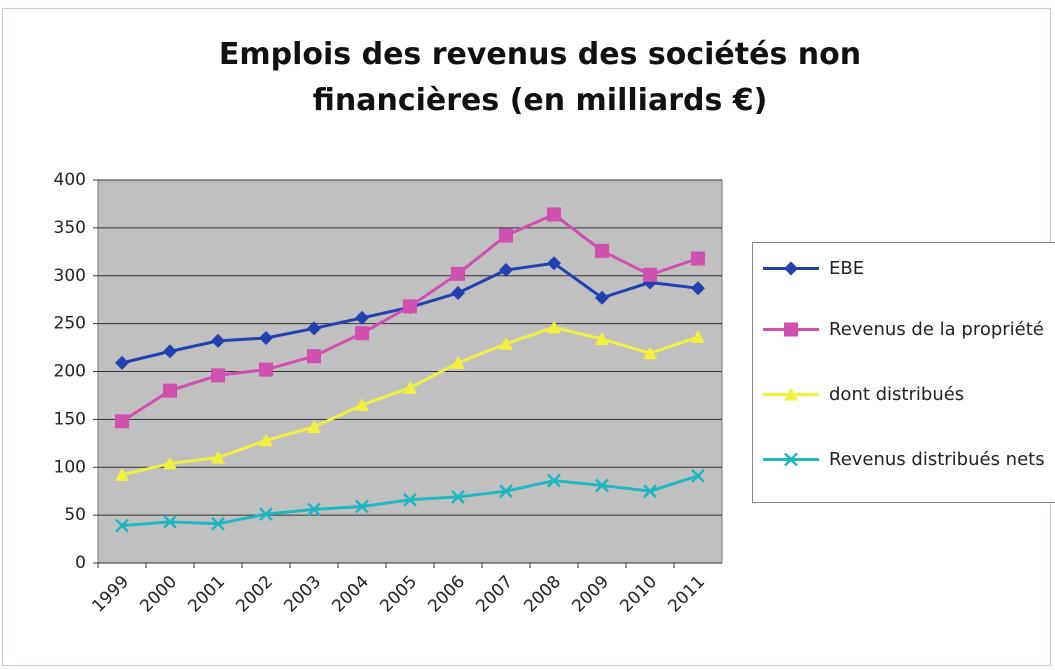 This screenshot has width=1055, height=670. Describe the element at coordinates (80, 563) in the screenshot. I see `y-tick-label: 0` at that location.